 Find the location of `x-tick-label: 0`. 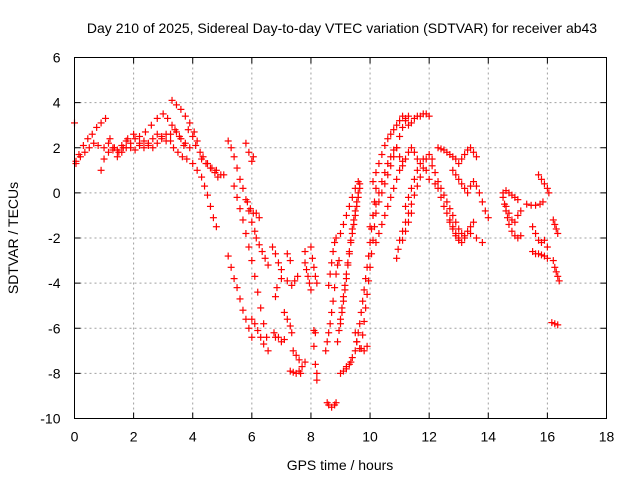

x-tick-label: 0 is located at coordinates (75, 437).